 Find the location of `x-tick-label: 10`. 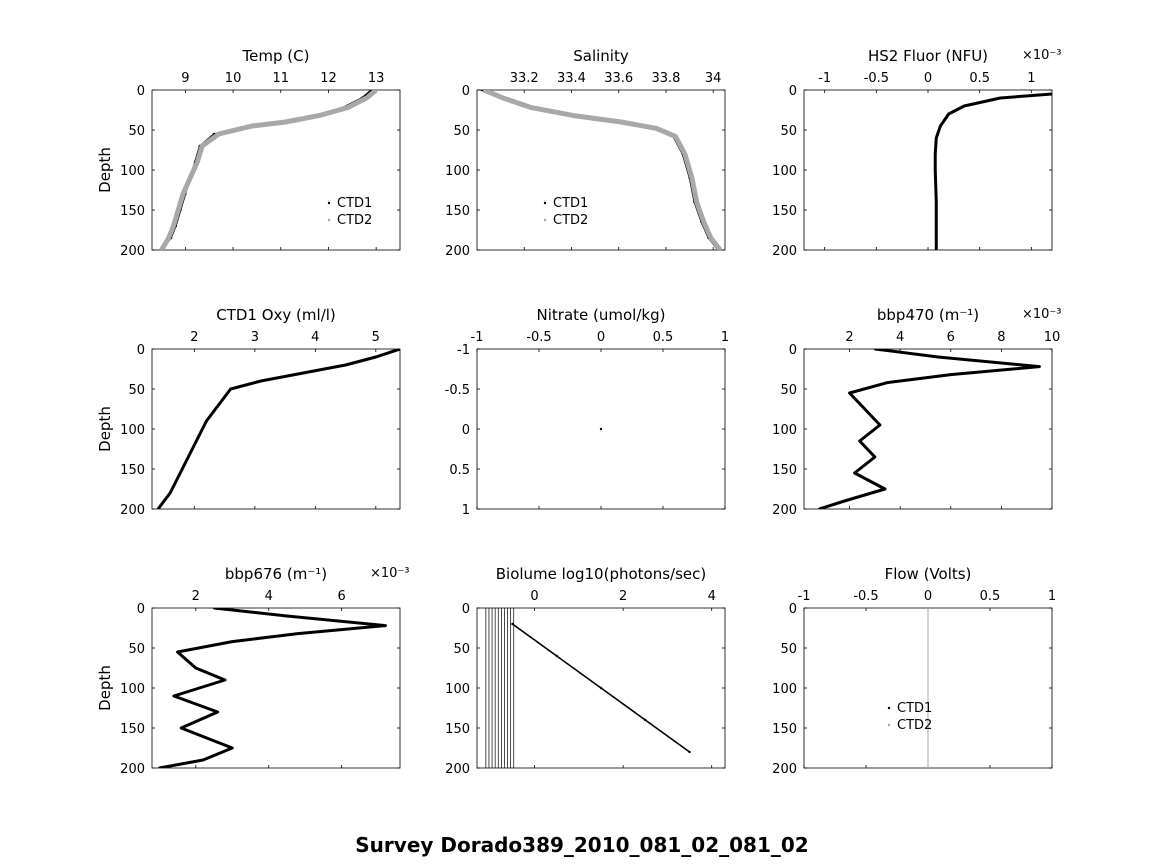

x-tick-label: 10 is located at coordinates (233, 78).